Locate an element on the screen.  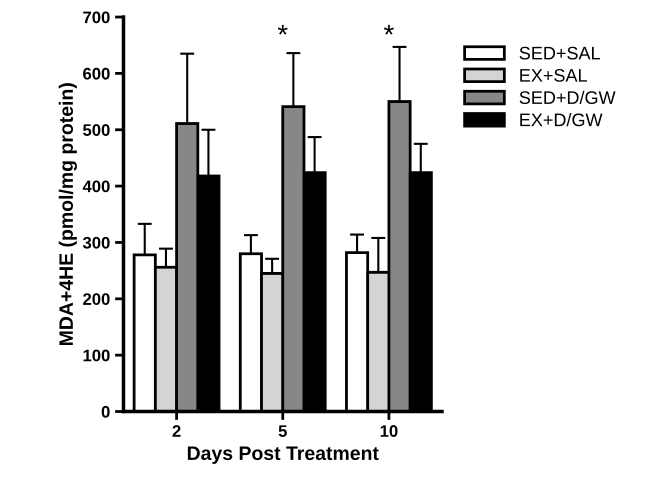
y-tick-label: 500 is located at coordinates (96, 130).